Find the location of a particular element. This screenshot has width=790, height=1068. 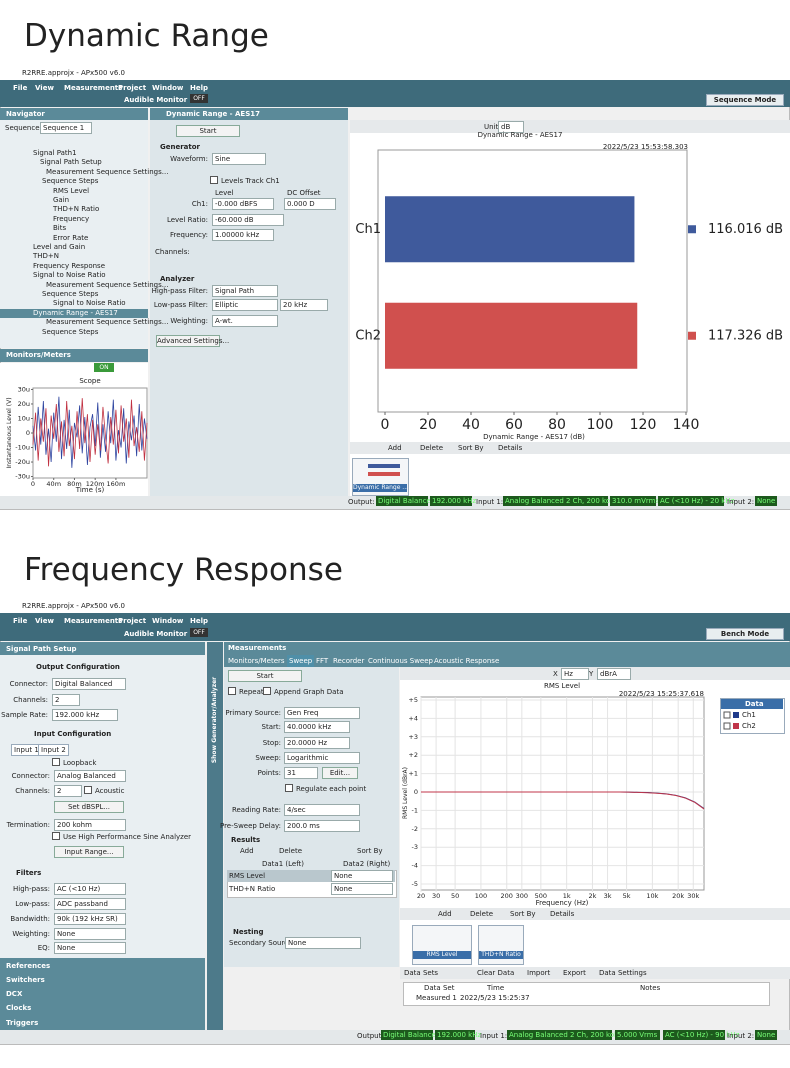

dropdown: Digital Balanced is located at coordinates (89, 684).